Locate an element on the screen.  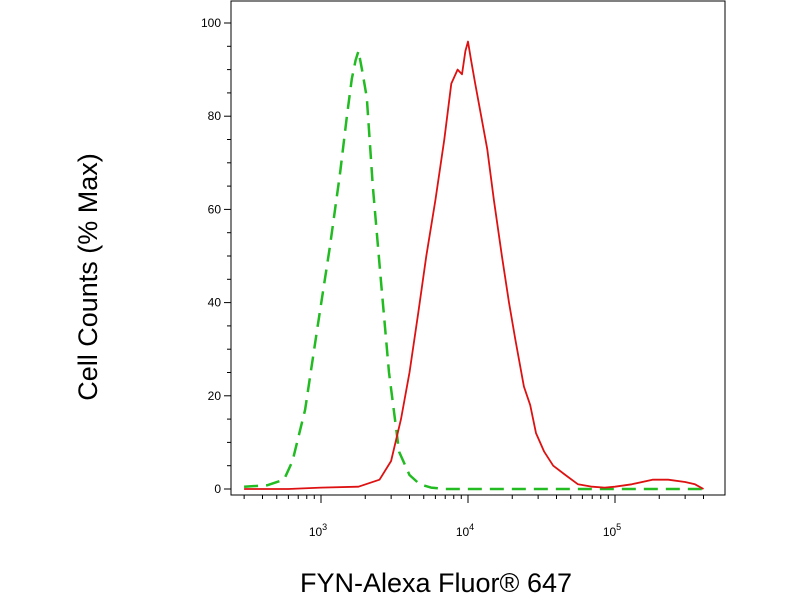
y-axis-label: Cell Counts (% Max) is located at coordinates (88, 277).